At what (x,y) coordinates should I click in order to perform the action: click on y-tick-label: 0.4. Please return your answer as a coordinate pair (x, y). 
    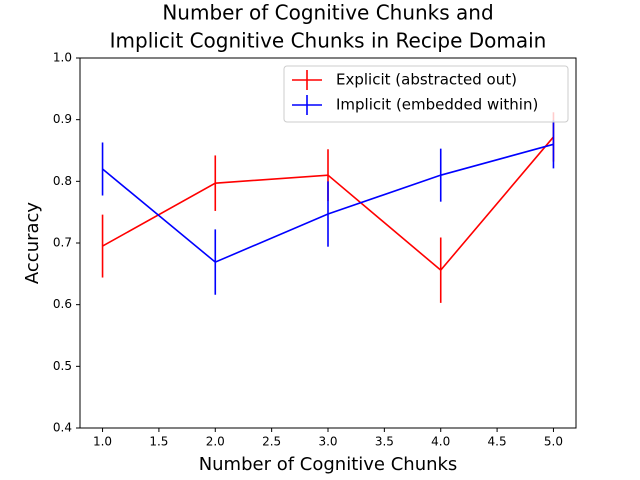
    Looking at the image, I should click on (62, 428).